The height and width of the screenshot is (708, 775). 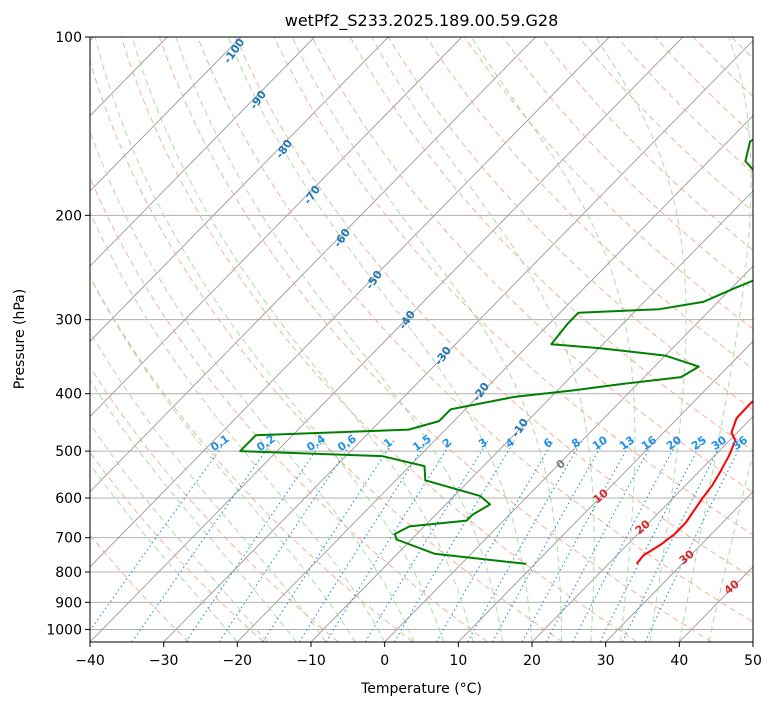 What do you see at coordinates (679, 661) in the screenshot?
I see `x-tick-label: 40` at bounding box center [679, 661].